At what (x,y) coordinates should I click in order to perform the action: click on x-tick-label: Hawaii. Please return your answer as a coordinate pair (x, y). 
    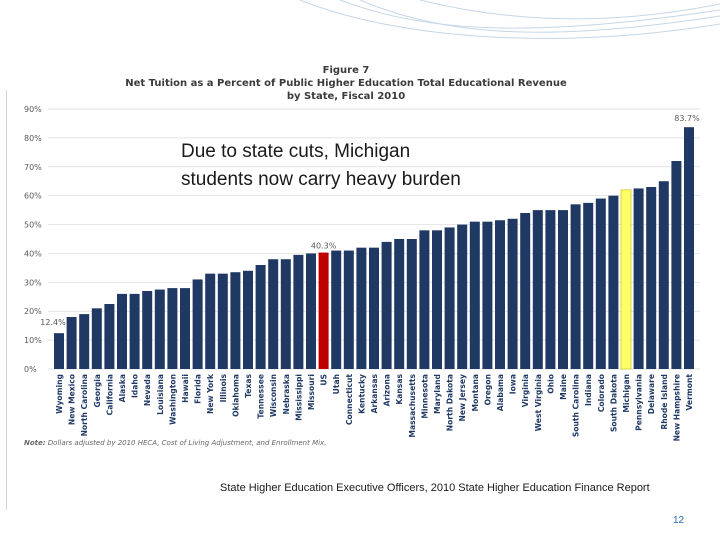
    Looking at the image, I should click on (185, 388).